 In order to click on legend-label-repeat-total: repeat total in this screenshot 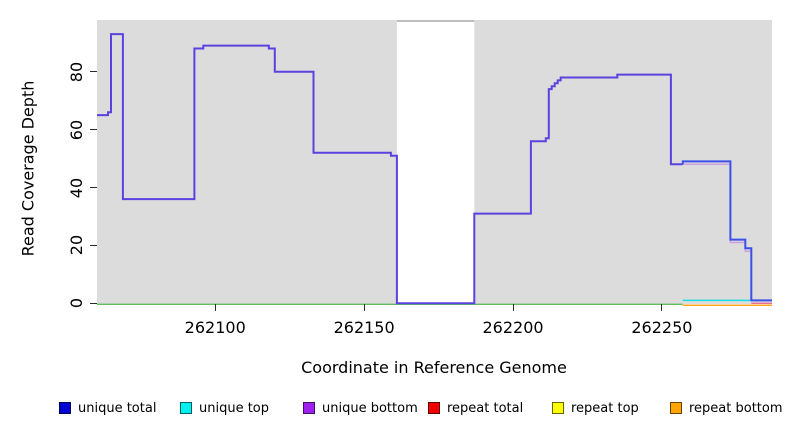, I will do `click(485, 408)`.